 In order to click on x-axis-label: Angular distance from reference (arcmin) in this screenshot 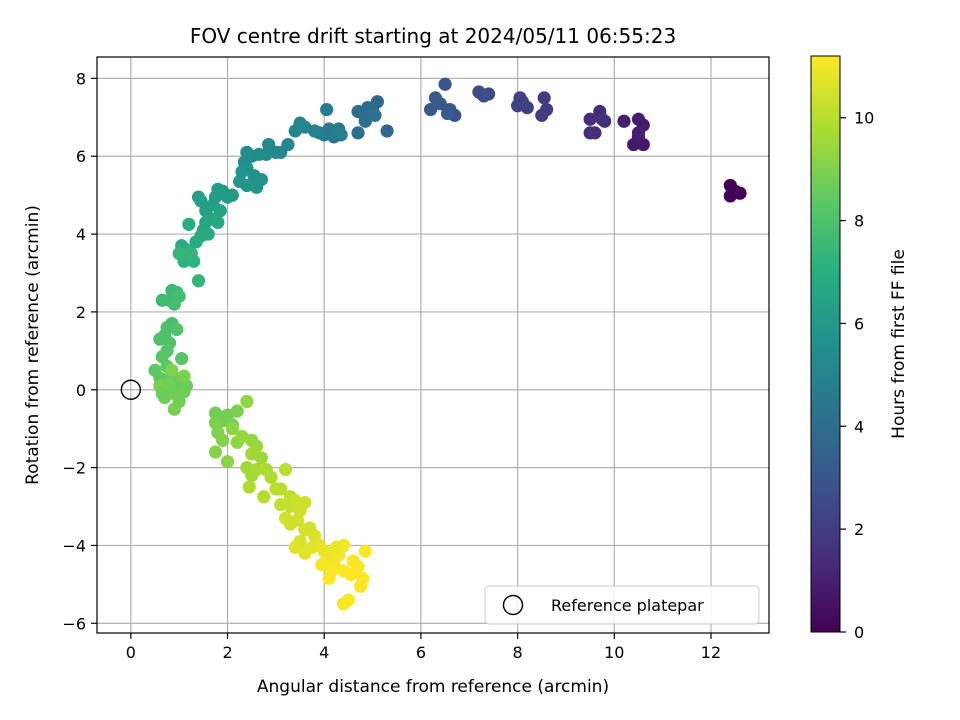, I will do `click(433, 687)`.